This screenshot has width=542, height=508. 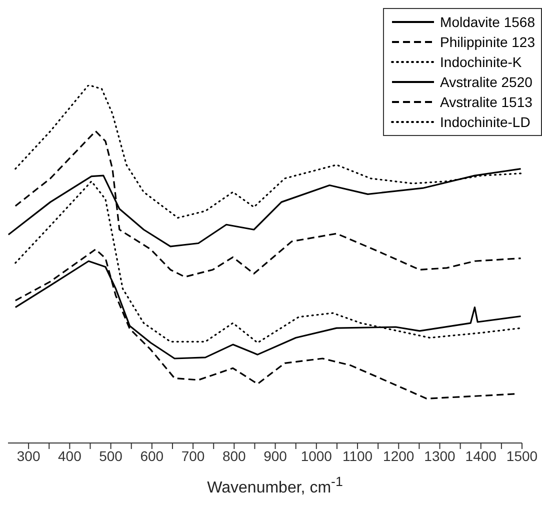 I want to click on legend-label: Moldavite 1568, so click(x=487, y=22).